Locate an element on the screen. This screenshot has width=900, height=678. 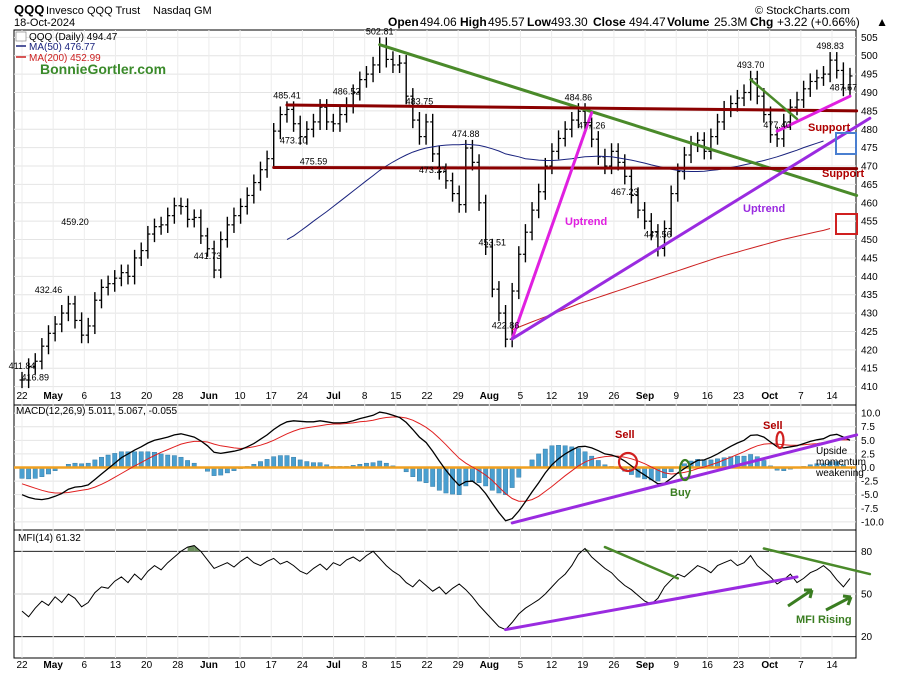
mfi-xtick-label: 20 is located at coordinates (147, 665).